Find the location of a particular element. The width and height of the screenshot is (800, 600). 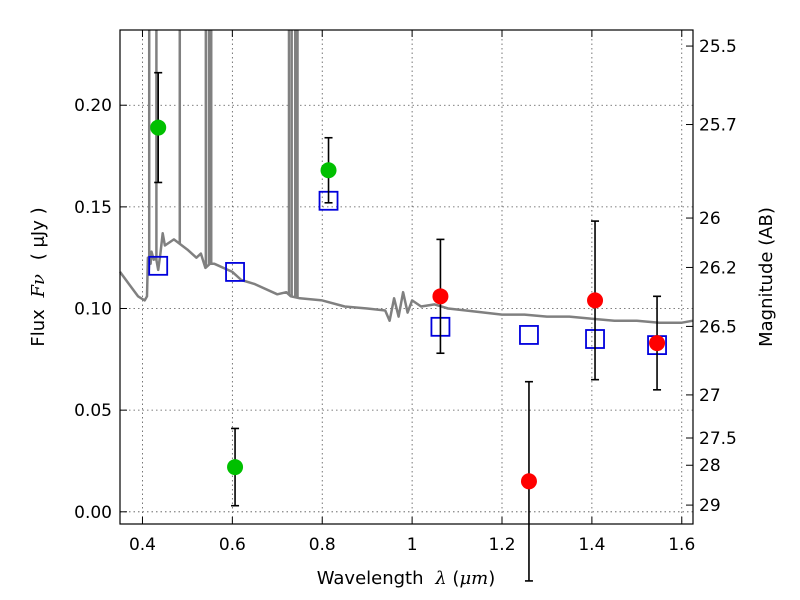

x-tick-label: 1.4 is located at coordinates (591, 545).